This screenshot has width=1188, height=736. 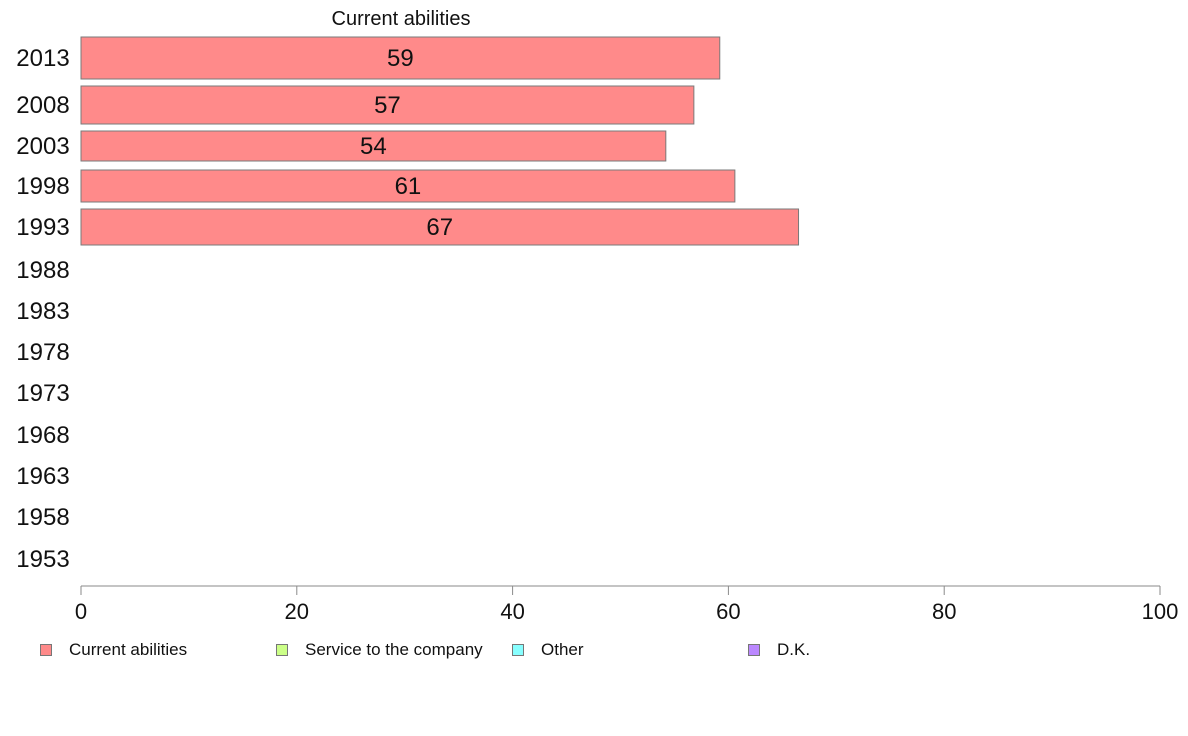 I want to click on y-tick-label: 1963, so click(x=42, y=476).